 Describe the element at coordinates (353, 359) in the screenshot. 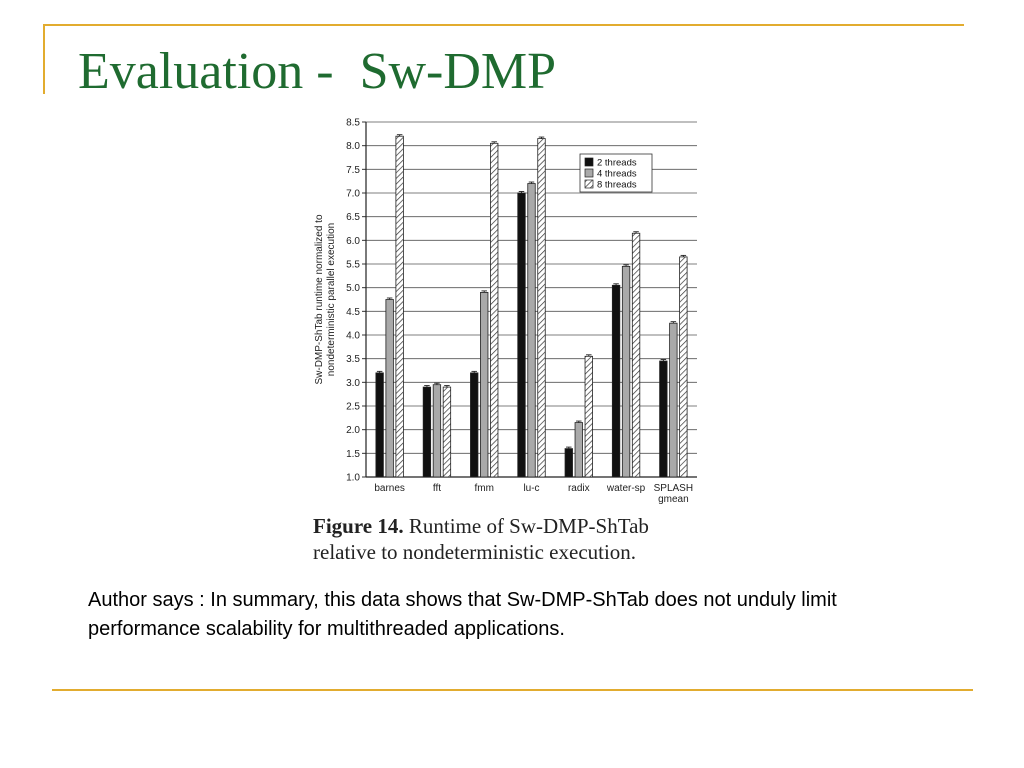

I see `y-tick-label: 3.5` at that location.